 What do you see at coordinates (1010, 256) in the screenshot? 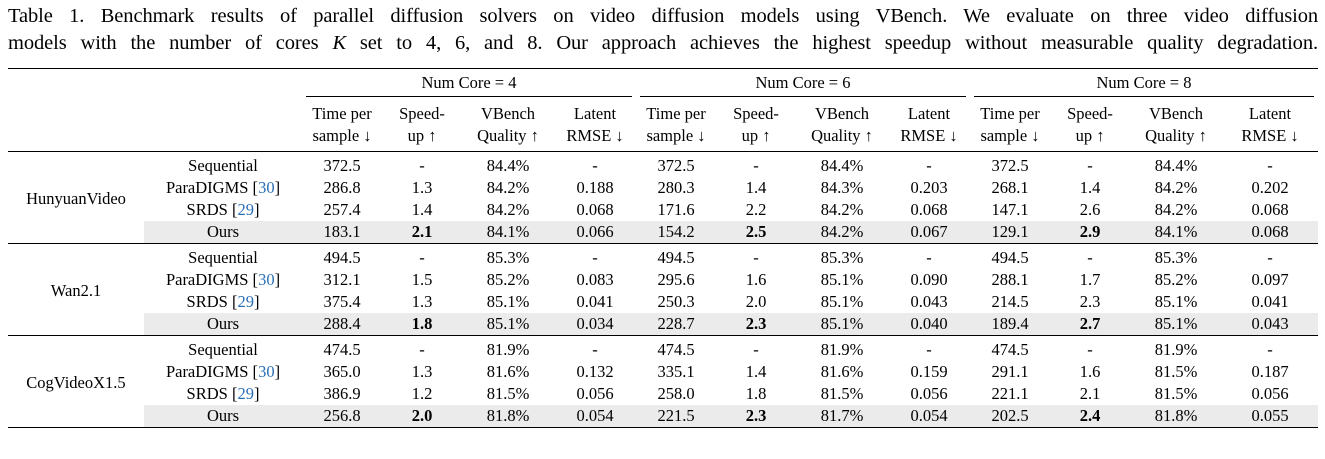
I see `cell-value: 494.5` at bounding box center [1010, 256].